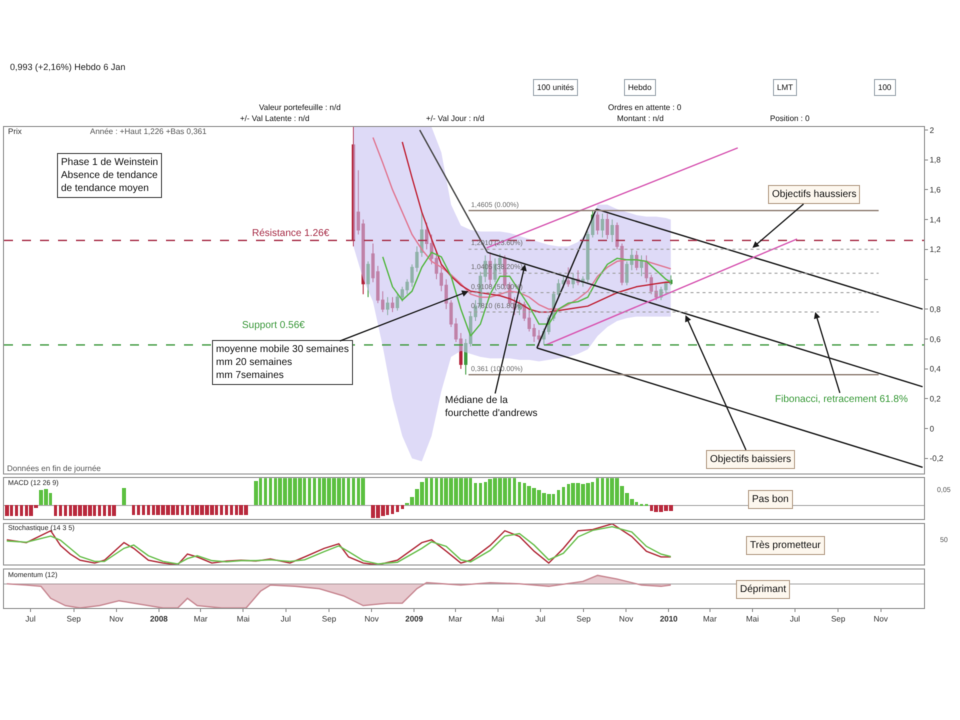  What do you see at coordinates (275, 118) in the screenshot?
I see `text: +/- Val Latente : n/d` at bounding box center [275, 118].